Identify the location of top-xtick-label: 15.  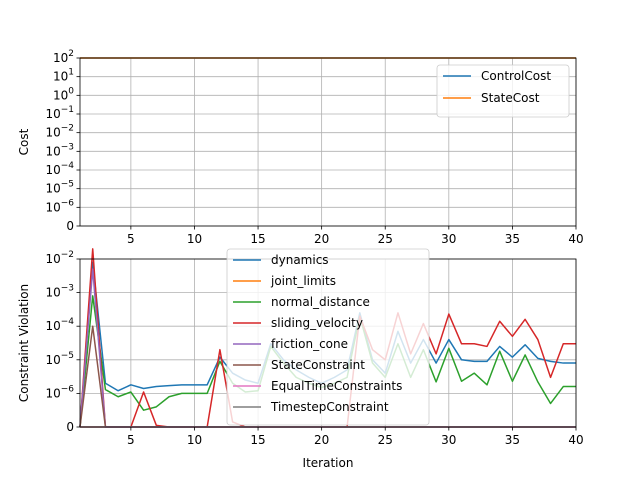
(257, 239).